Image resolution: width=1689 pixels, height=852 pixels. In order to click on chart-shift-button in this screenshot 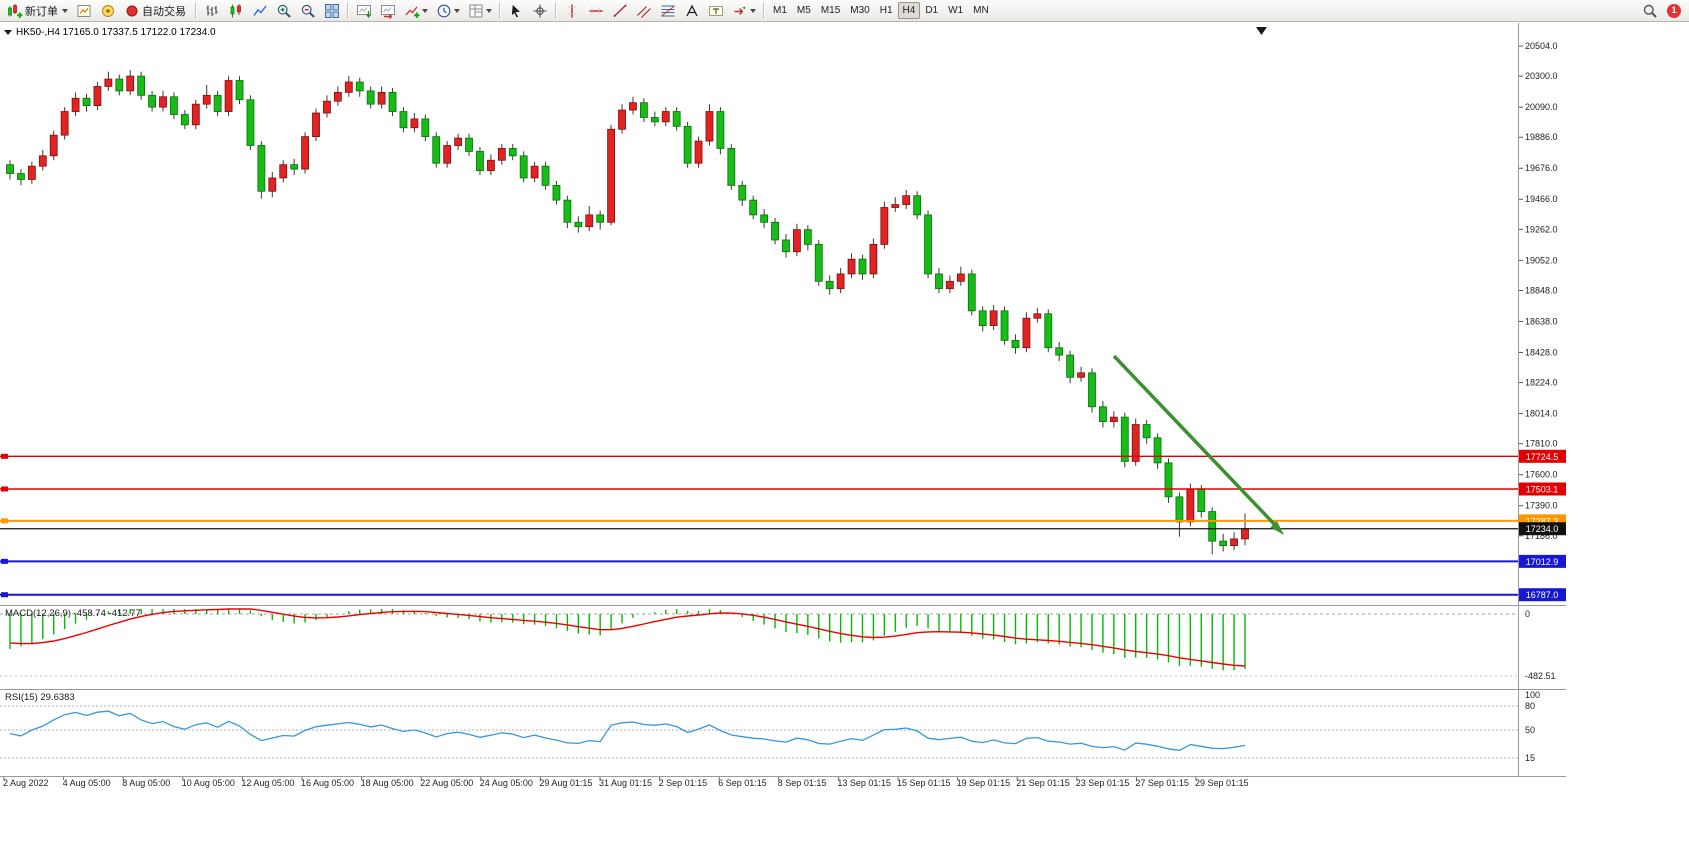, I will do `click(388, 10)`.